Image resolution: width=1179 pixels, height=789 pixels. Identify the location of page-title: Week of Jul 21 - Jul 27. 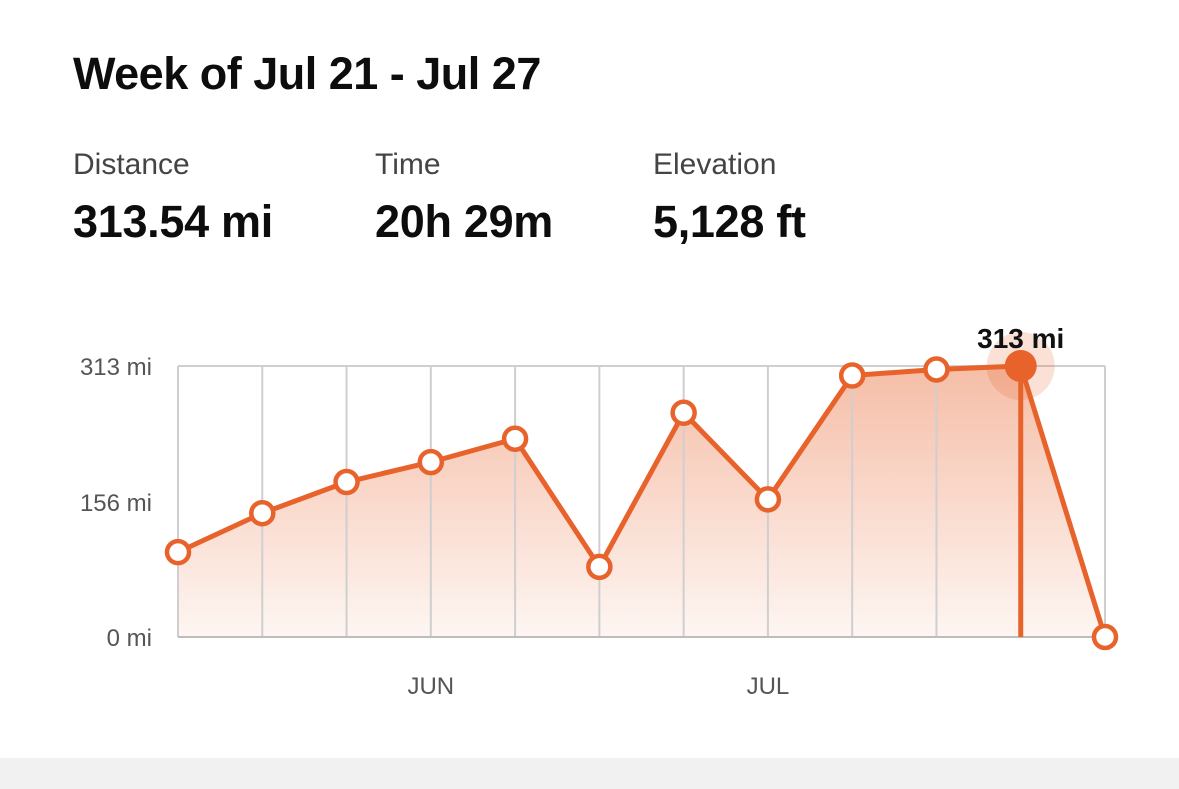
(307, 73).